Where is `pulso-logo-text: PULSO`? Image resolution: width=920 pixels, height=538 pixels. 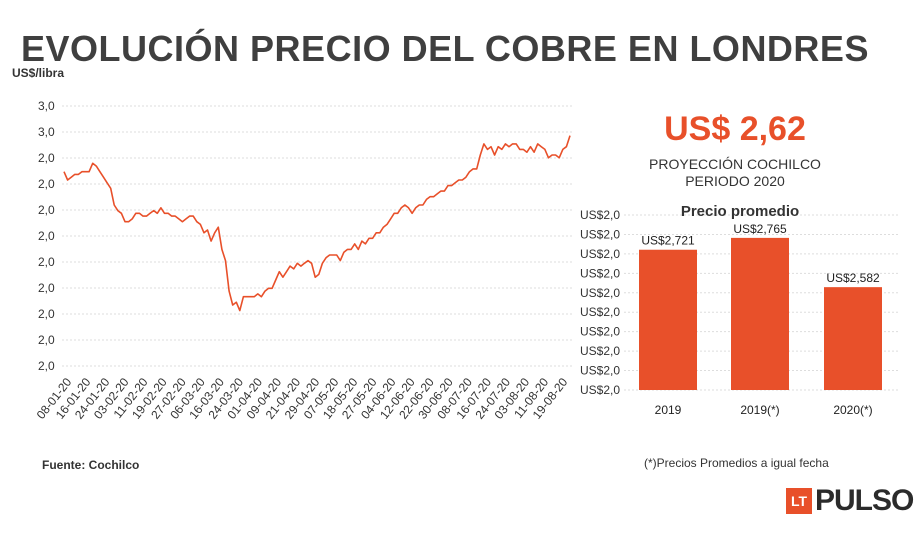 pulso-logo-text: PULSO is located at coordinates (864, 500).